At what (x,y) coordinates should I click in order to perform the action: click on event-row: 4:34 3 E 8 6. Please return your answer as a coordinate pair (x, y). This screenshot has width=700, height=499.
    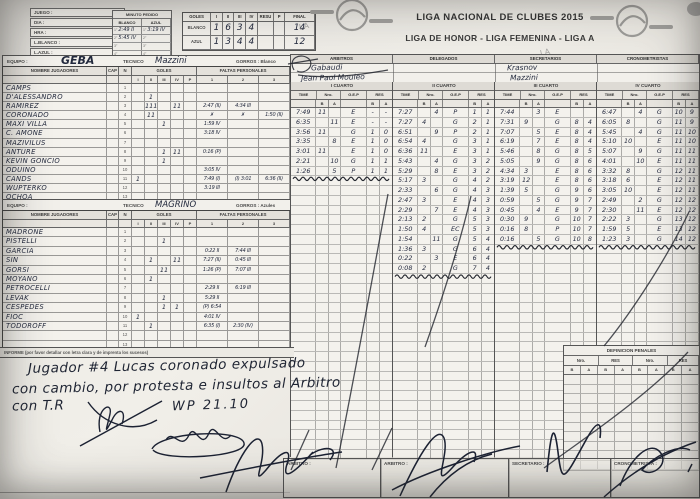
    Looking at the image, I should click on (546, 171).